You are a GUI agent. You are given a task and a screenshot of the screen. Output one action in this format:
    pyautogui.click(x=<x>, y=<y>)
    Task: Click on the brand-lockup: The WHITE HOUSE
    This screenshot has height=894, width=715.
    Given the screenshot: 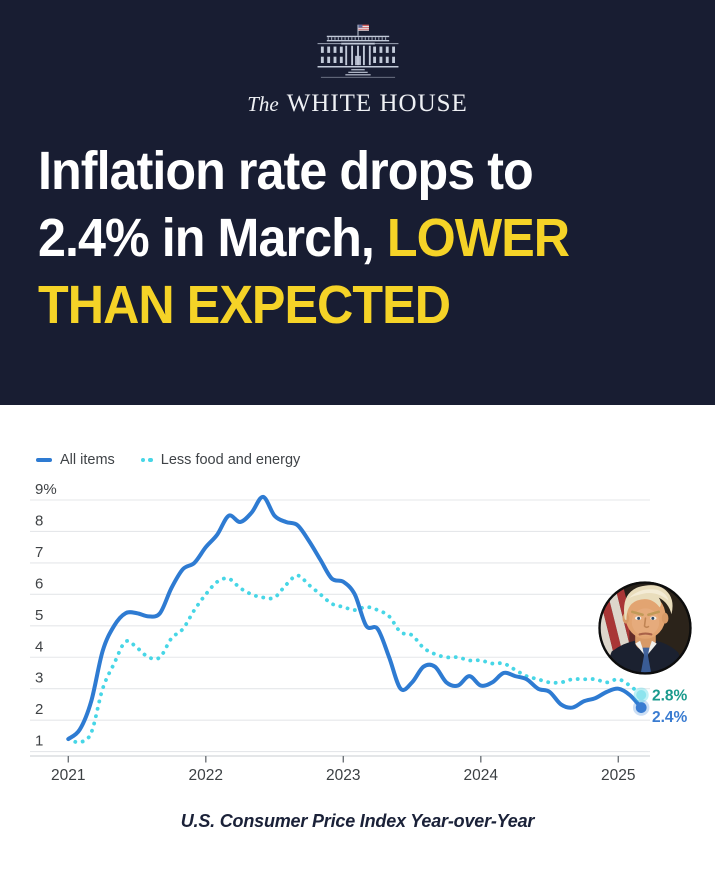 What is the action you would take?
    pyautogui.click(x=357, y=104)
    